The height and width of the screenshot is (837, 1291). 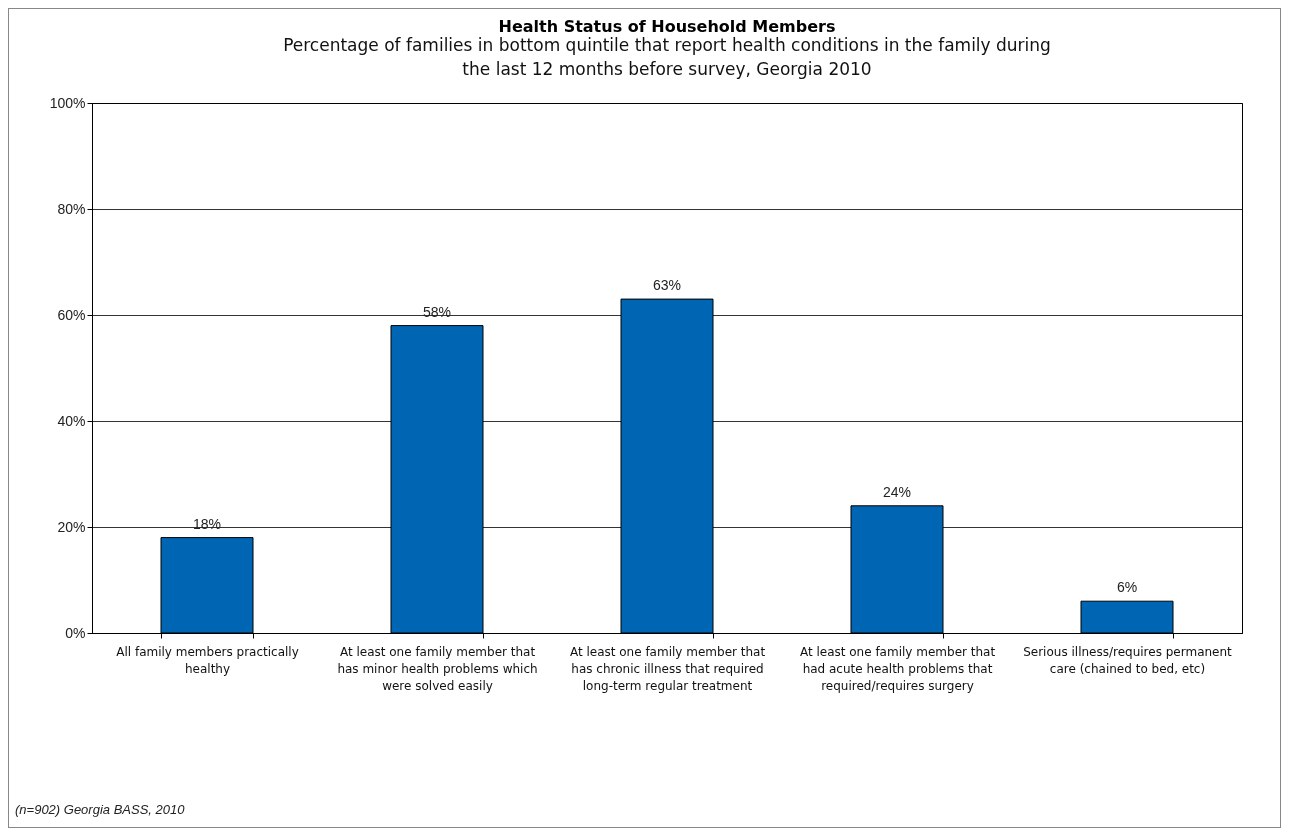 What do you see at coordinates (71, 526) in the screenshot?
I see `y-tick-label: 20%` at bounding box center [71, 526].